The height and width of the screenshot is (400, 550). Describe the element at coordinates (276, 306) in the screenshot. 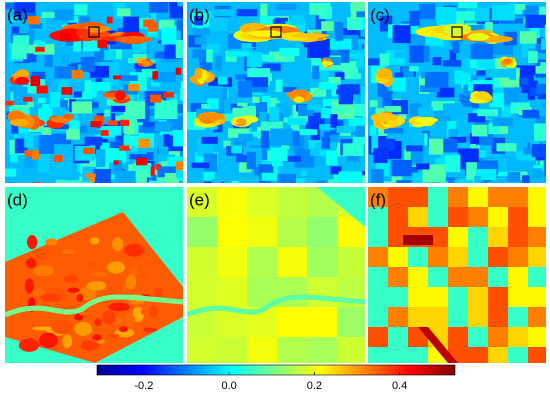

I see `river` at that location.